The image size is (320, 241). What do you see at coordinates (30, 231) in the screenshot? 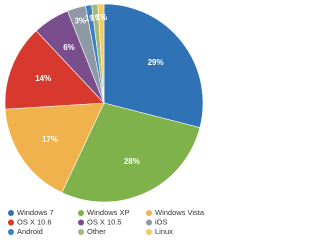
I see `legend-label: Android` at bounding box center [30, 231].